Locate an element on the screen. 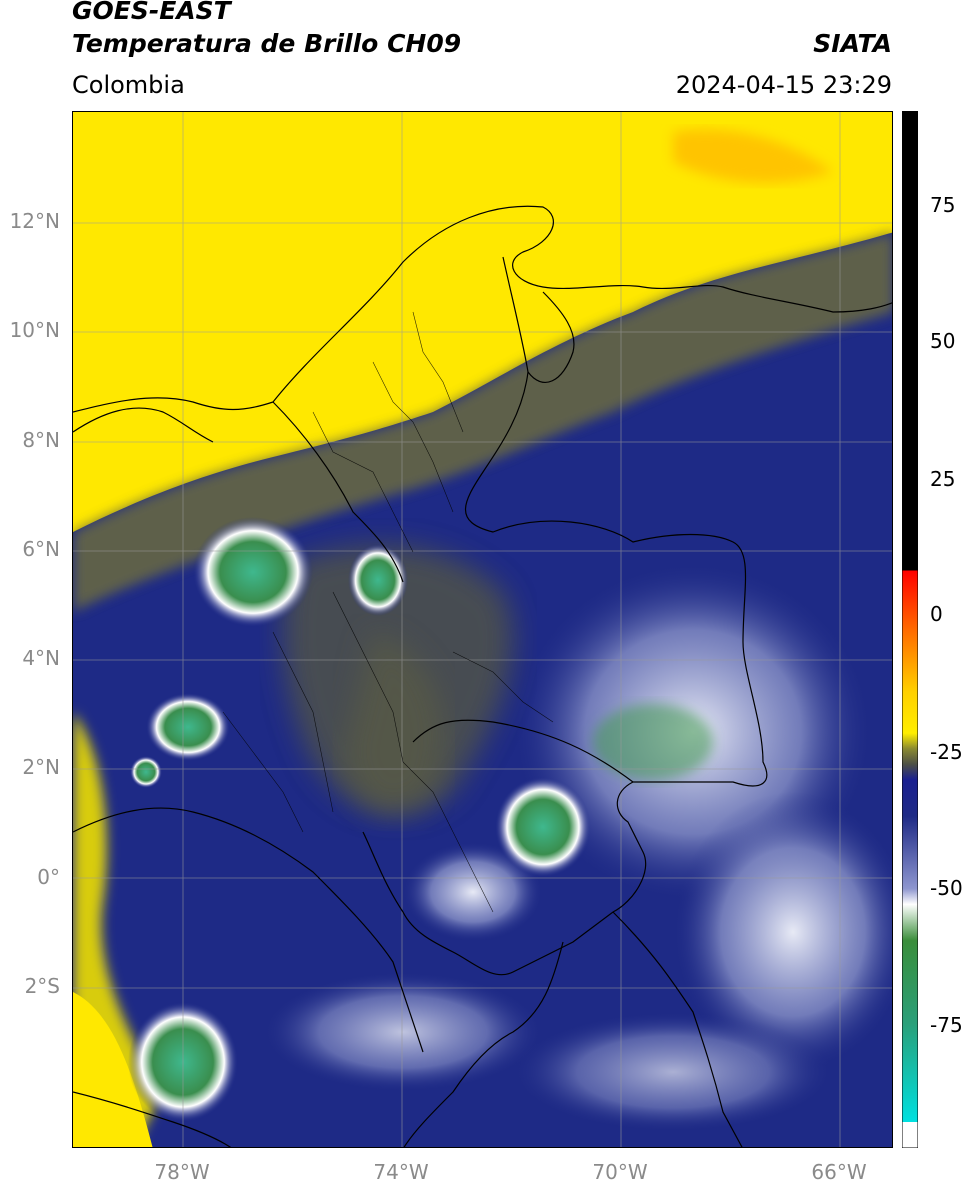 This screenshot has width=966, height=1190. colorbar-tick-0: 0 is located at coordinates (936, 614).